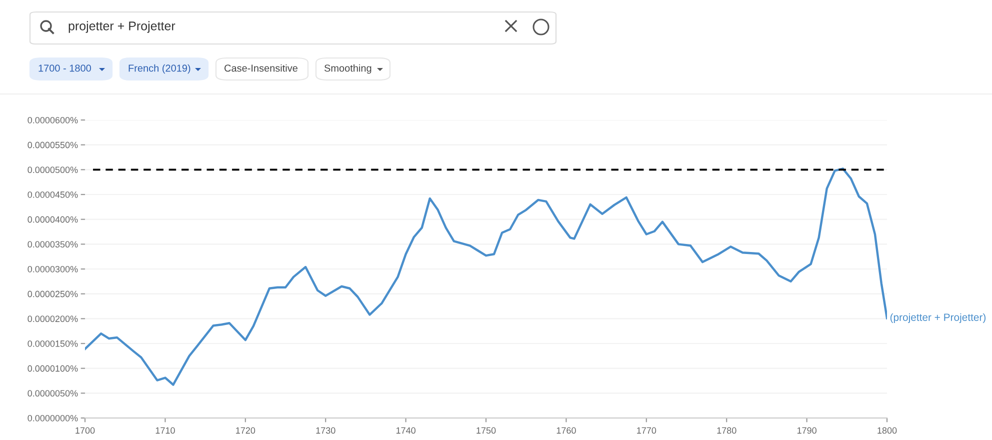 The width and height of the screenshot is (992, 440). I want to click on x-tick-label: 1720, so click(246, 430).